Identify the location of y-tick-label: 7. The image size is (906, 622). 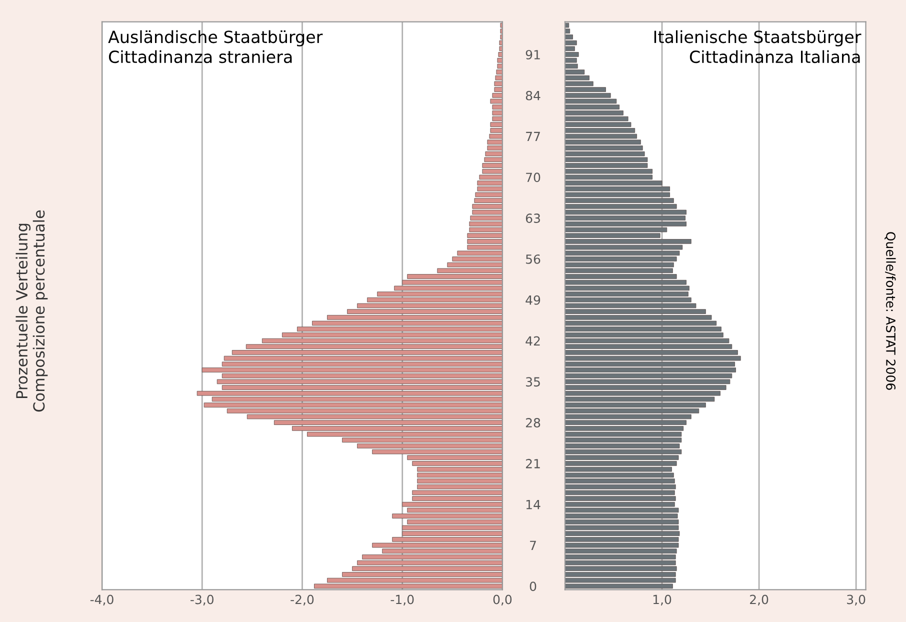
(533, 545).